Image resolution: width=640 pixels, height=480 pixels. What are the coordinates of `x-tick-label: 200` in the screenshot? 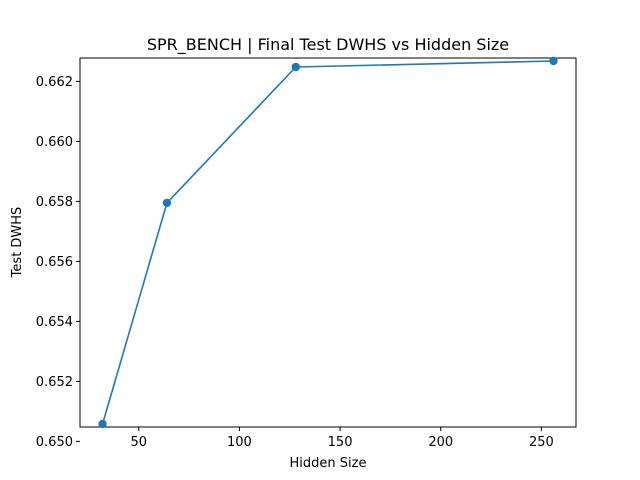 It's located at (440, 442).